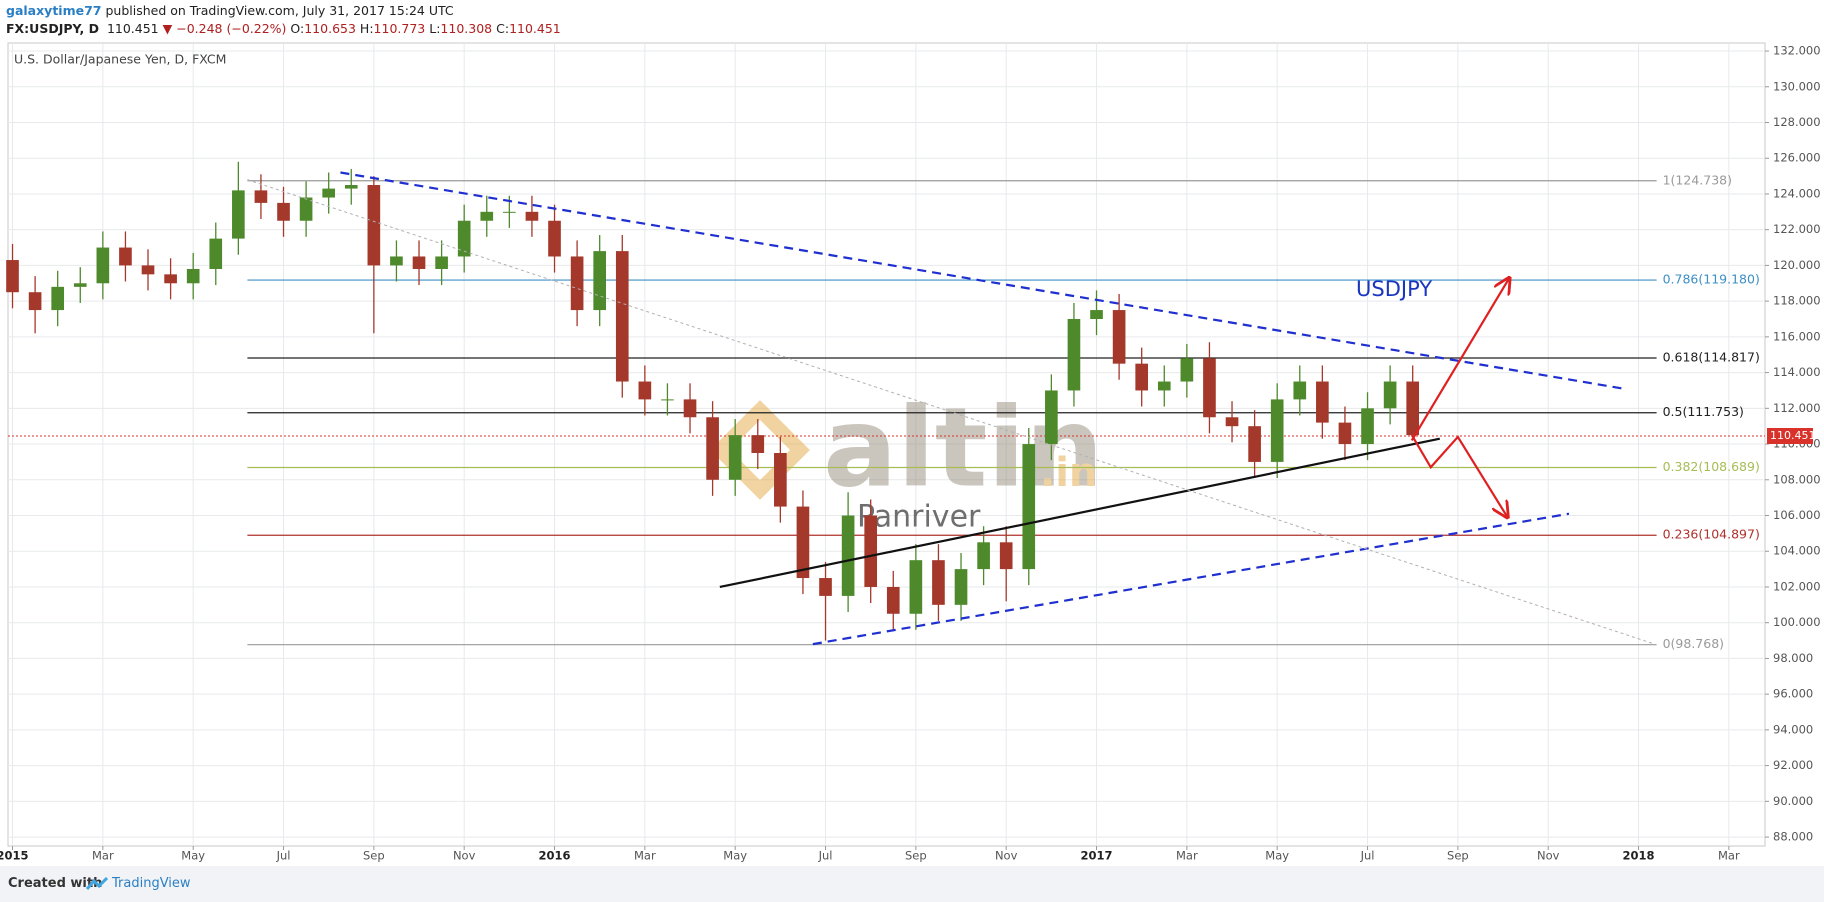 This screenshot has width=1824, height=902. I want to click on y-tick-label: 112.000, so click(1797, 408).